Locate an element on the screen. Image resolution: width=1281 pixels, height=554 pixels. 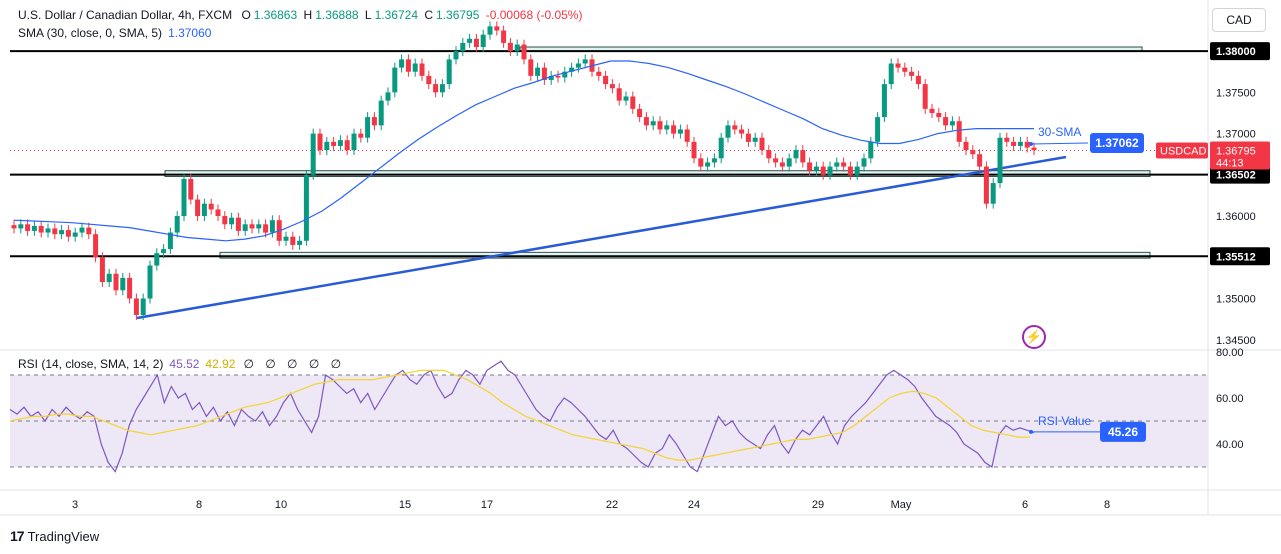
sma-legend: SMA (30, close, 0, SMA, 5) 1.37060 is located at coordinates (115, 33).